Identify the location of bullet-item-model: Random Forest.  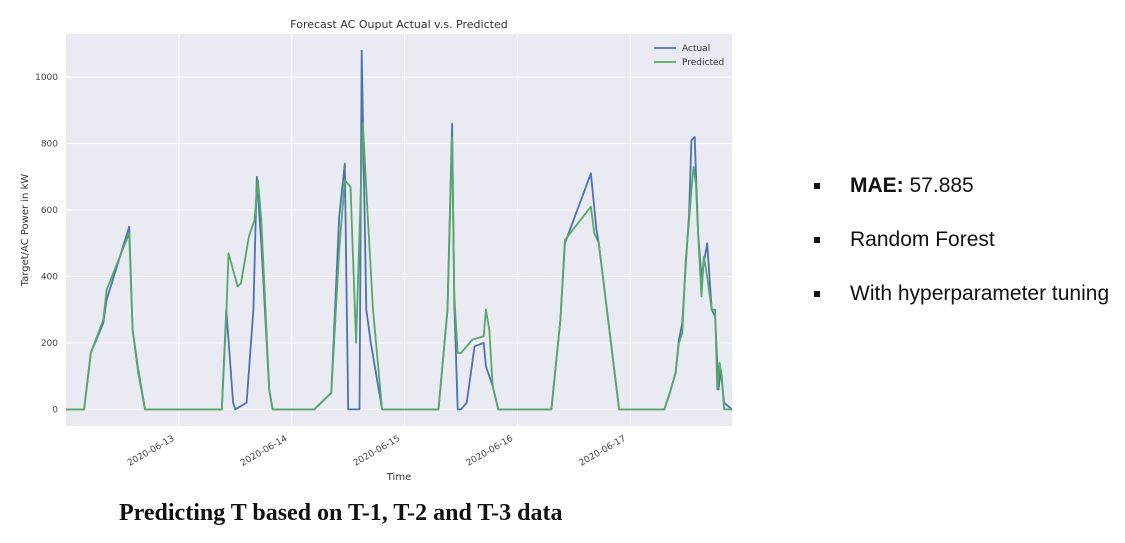
(962, 240).